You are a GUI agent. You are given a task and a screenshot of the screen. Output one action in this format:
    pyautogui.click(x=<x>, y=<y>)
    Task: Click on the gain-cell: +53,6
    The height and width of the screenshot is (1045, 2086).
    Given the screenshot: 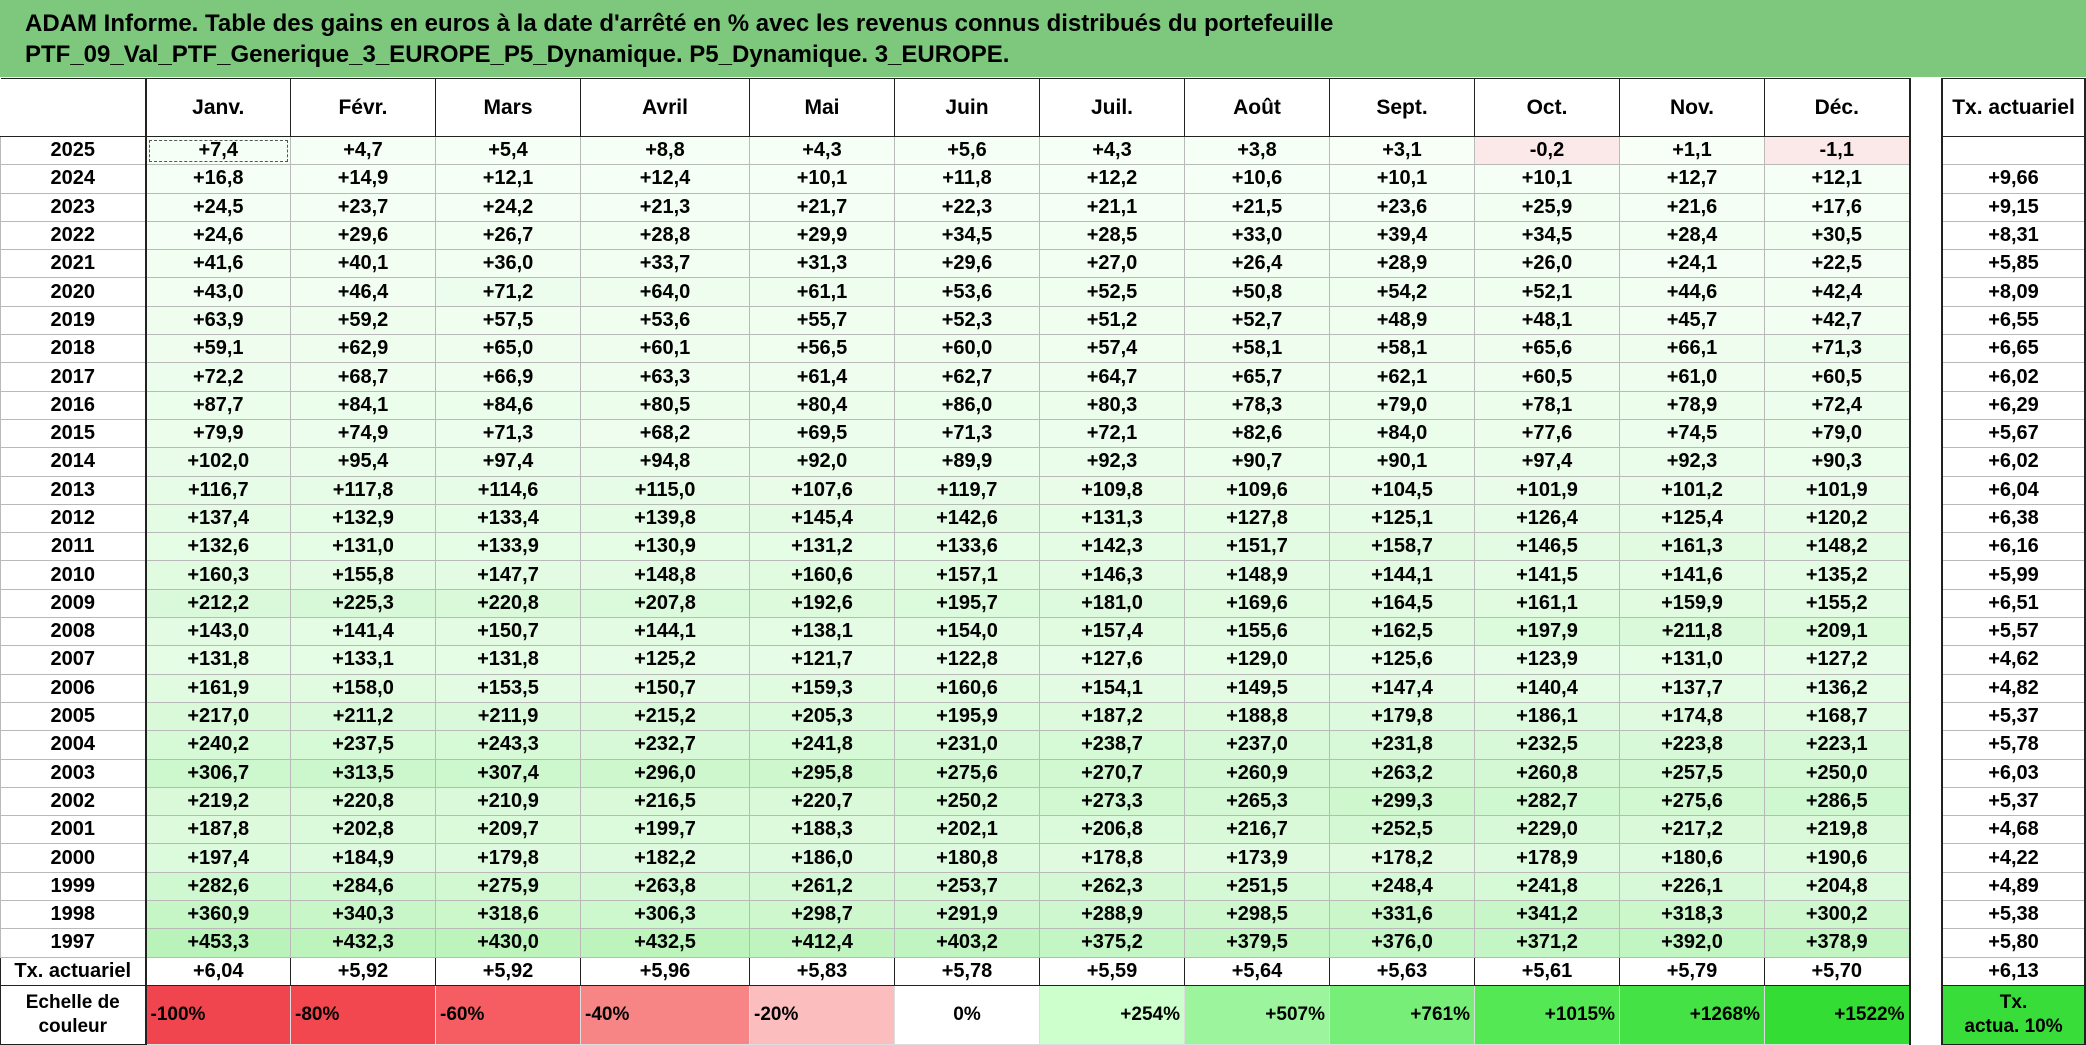 What is the action you would take?
    pyautogui.click(x=665, y=320)
    